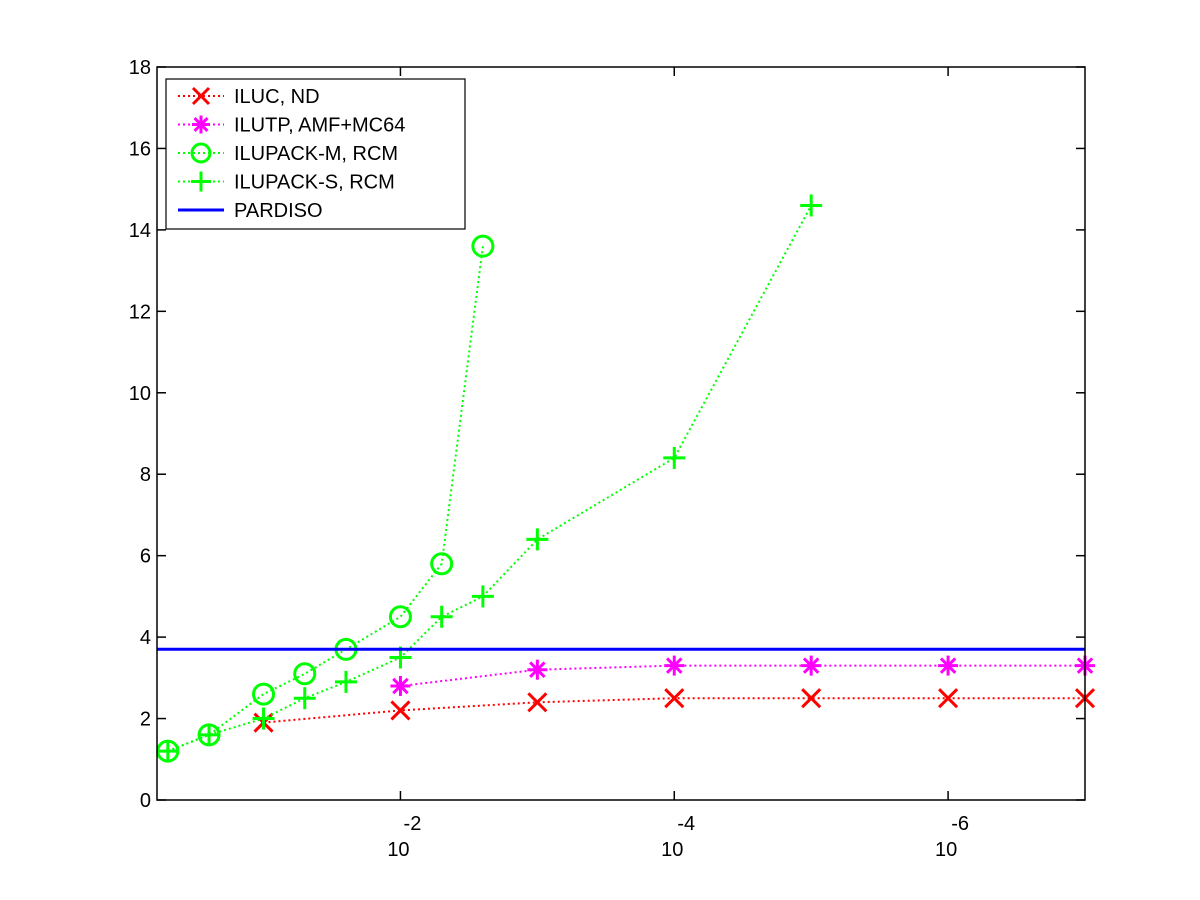 The image size is (1200, 900). I want to click on y-tick-label: 0, so click(145, 801).